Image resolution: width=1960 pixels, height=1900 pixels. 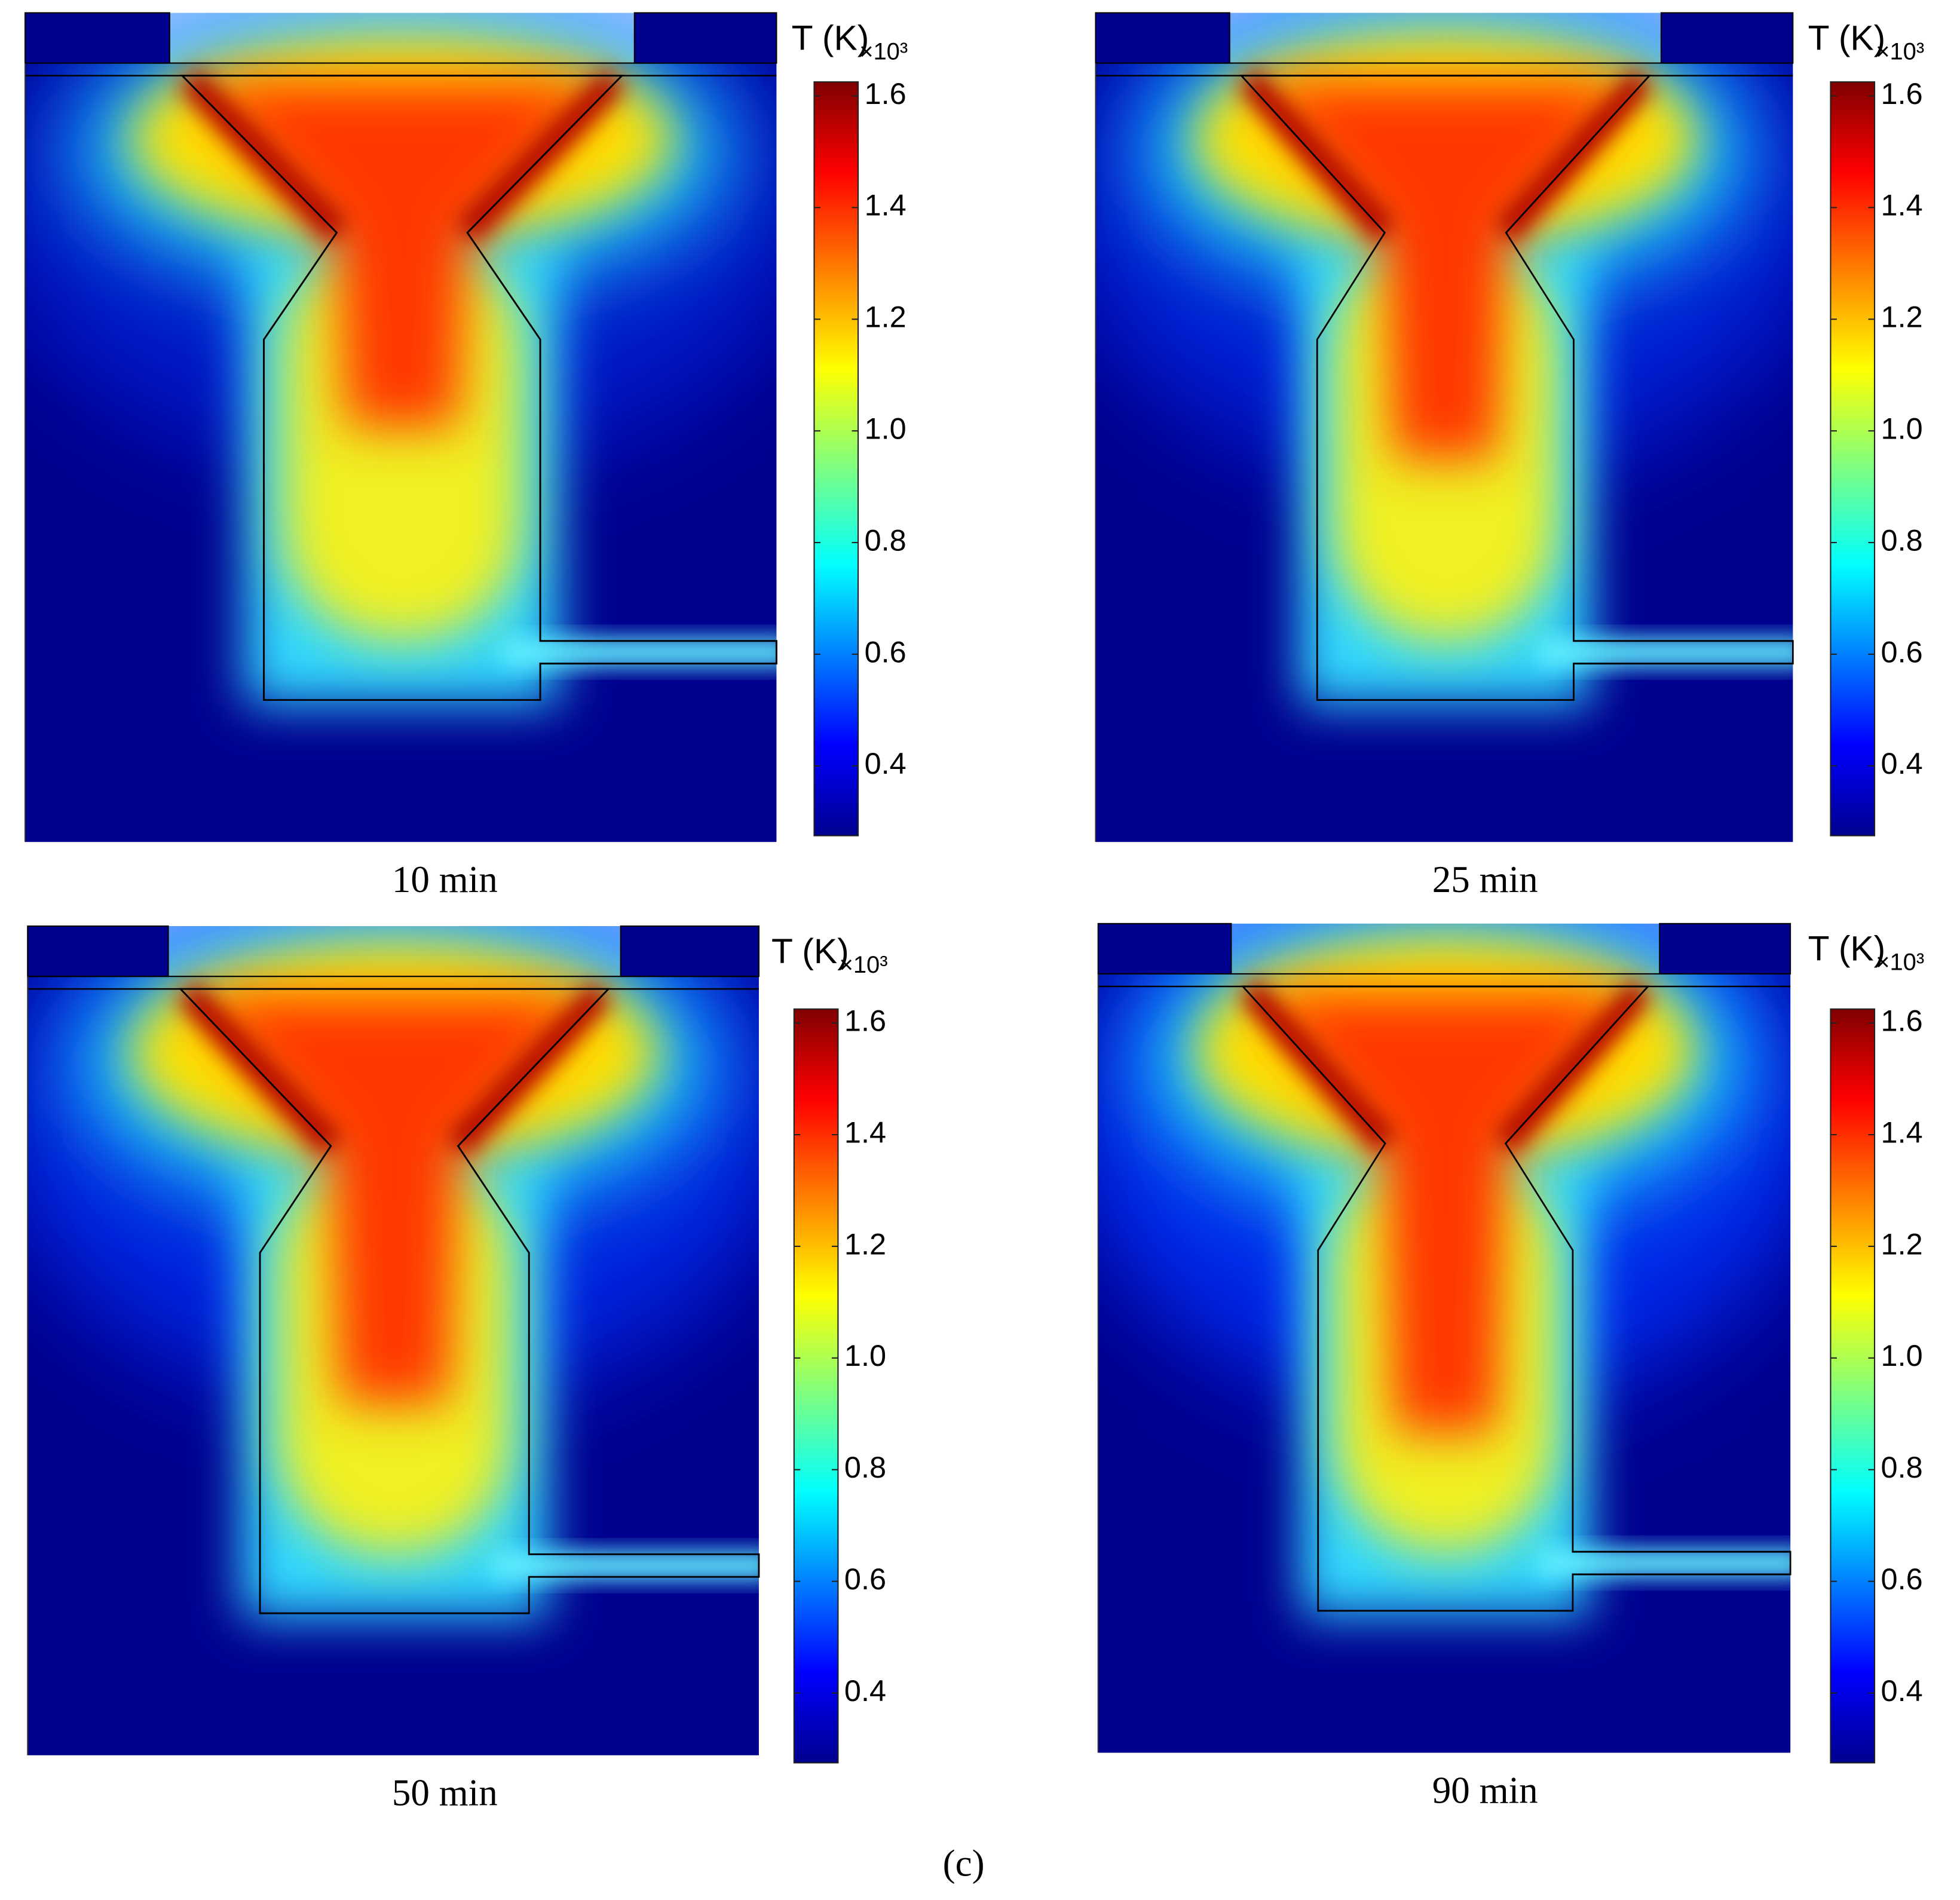 I want to click on panel-caption: 10 min, so click(x=445, y=880).